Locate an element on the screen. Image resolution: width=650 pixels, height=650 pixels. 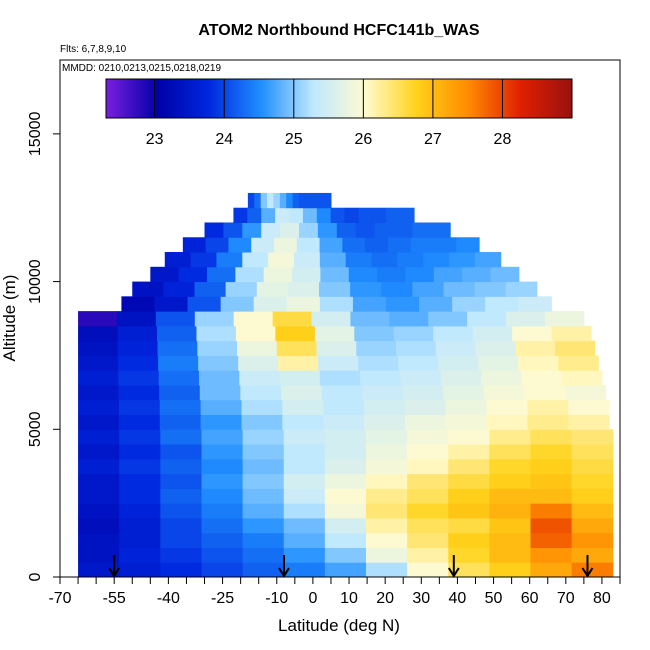
x-tick-label: 10 is located at coordinates (349, 598).